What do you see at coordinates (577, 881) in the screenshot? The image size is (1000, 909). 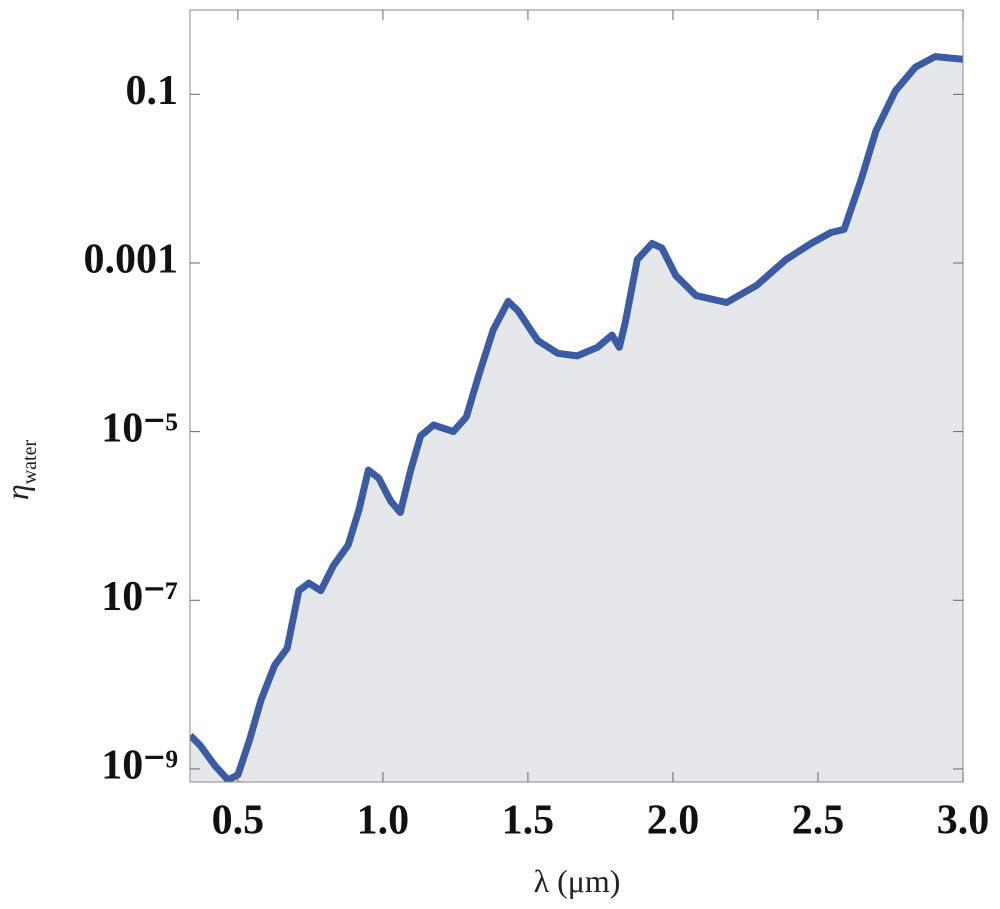 I see `x-axis-label: λ (μm)` at bounding box center [577, 881].